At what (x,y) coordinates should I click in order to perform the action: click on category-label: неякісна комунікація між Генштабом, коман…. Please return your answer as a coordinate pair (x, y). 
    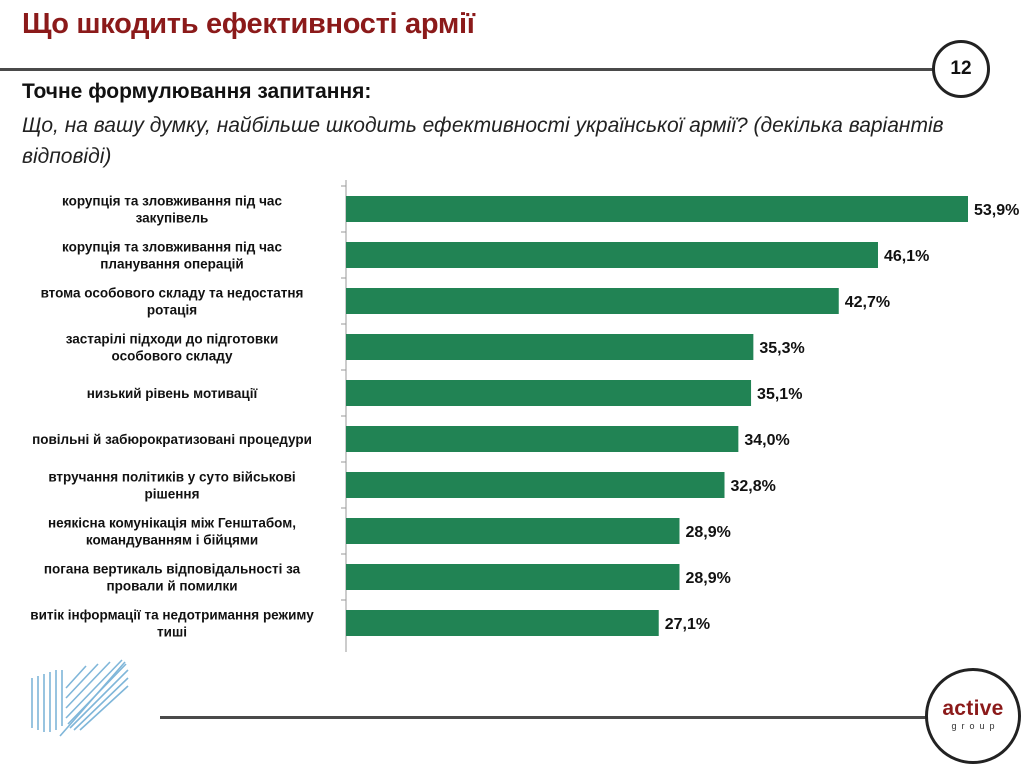
    Looking at the image, I should click on (172, 532).